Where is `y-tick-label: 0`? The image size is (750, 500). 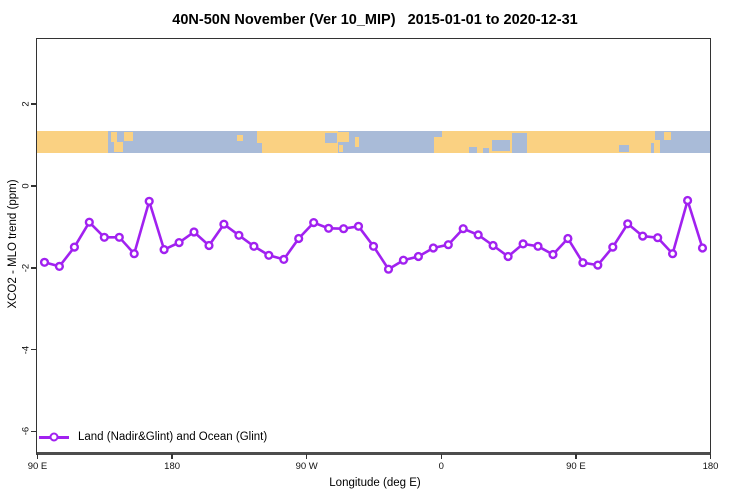
y-tick-label: 0 is located at coordinates (26, 186).